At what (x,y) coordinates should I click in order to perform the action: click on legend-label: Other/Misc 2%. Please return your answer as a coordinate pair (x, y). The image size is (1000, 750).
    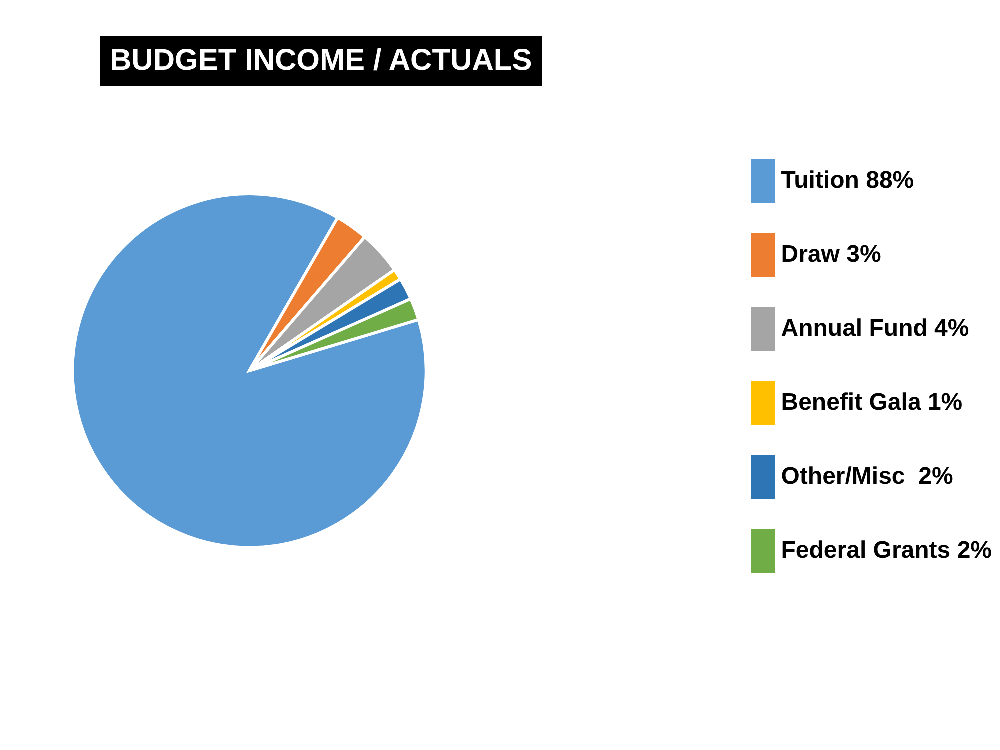
    Looking at the image, I should click on (867, 477).